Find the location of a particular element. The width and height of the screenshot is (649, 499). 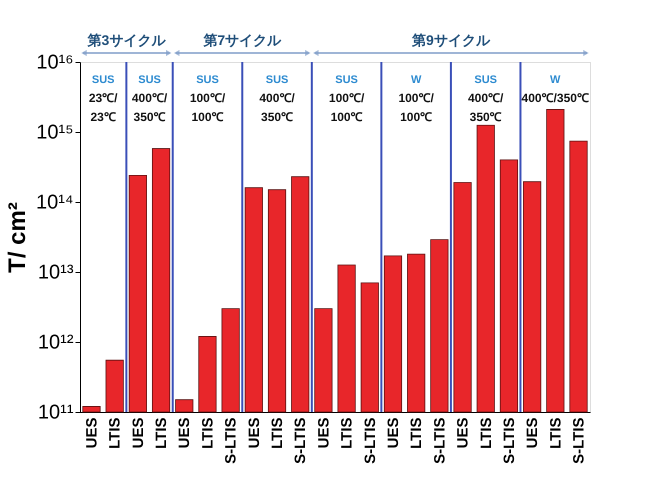

annotation: W 400℃/350℃ is located at coordinates (555, 89).